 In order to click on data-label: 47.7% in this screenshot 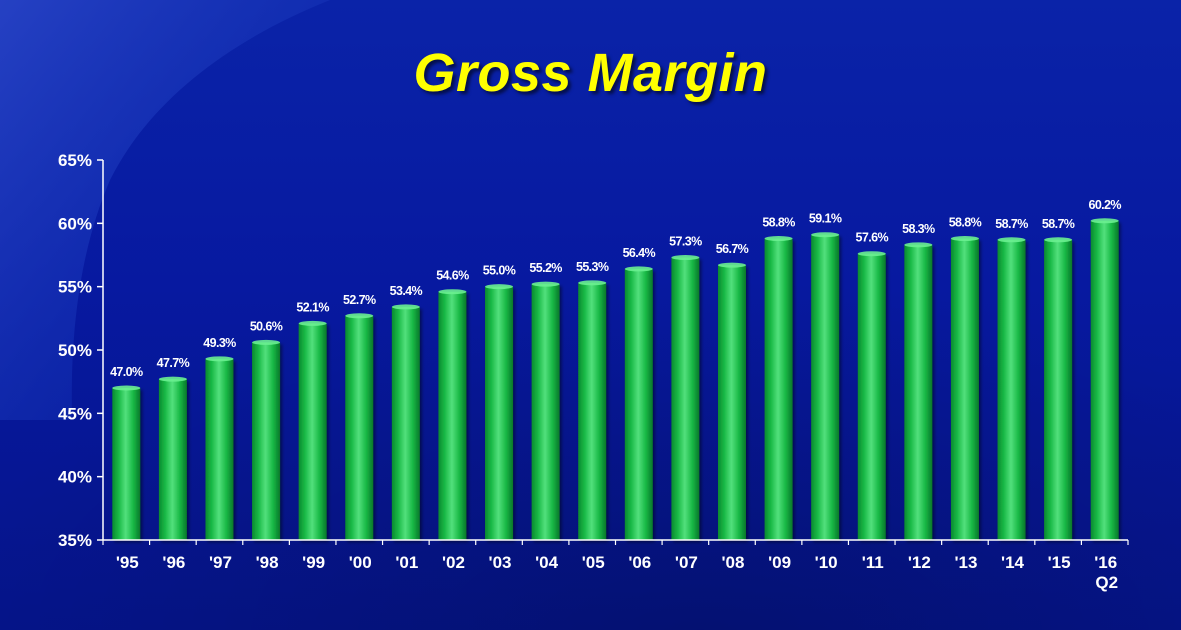, I will do `click(173, 363)`.